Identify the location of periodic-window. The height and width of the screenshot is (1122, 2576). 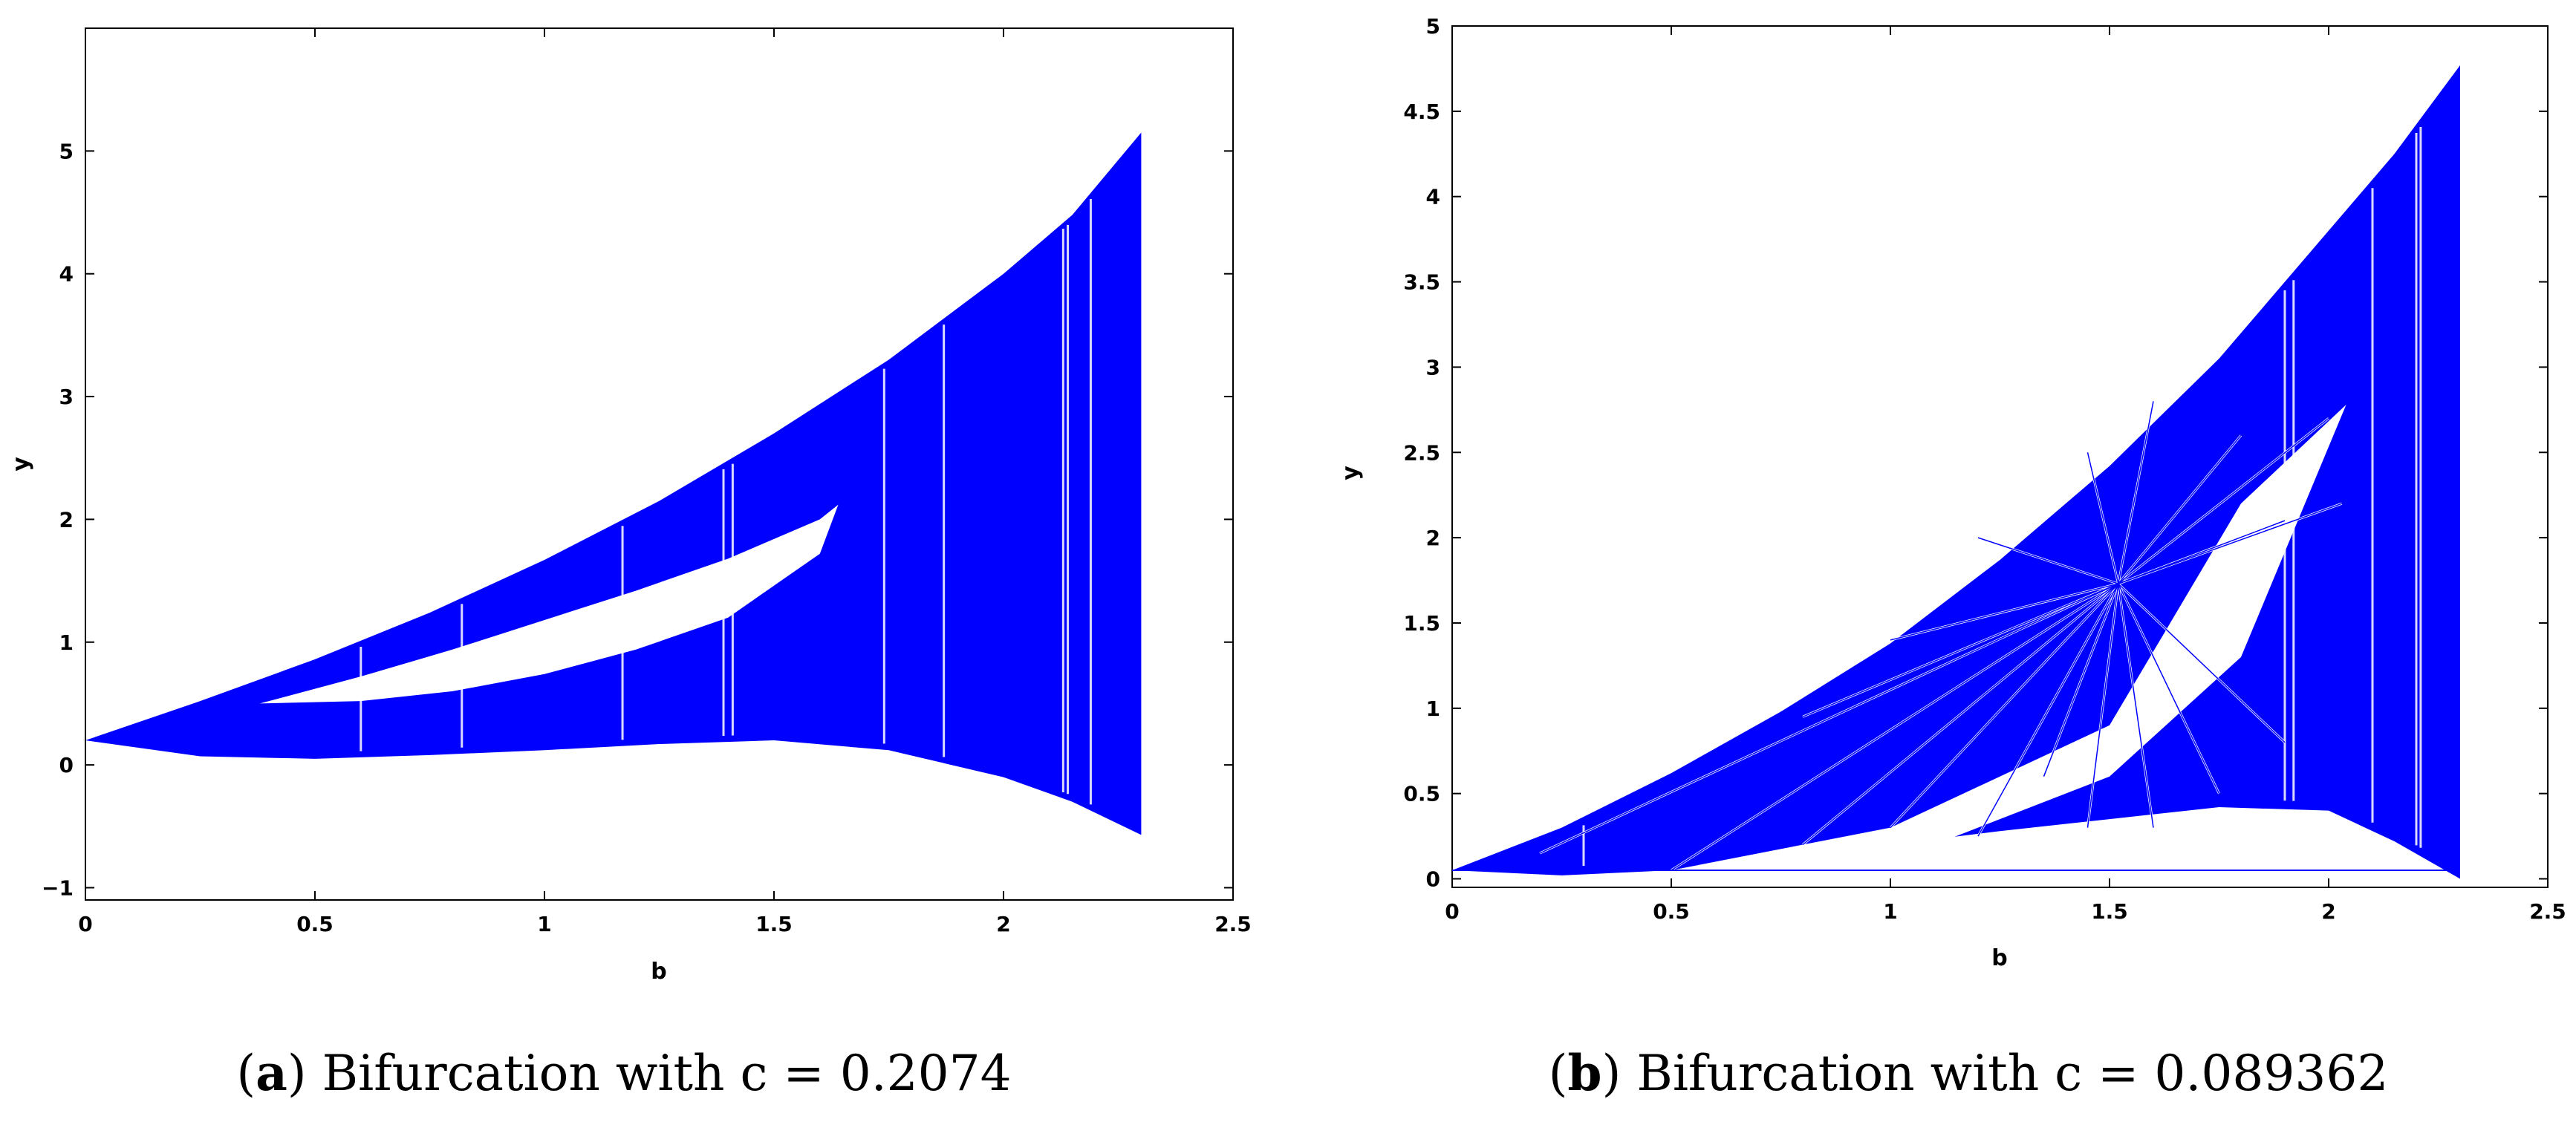
(2008, 637).